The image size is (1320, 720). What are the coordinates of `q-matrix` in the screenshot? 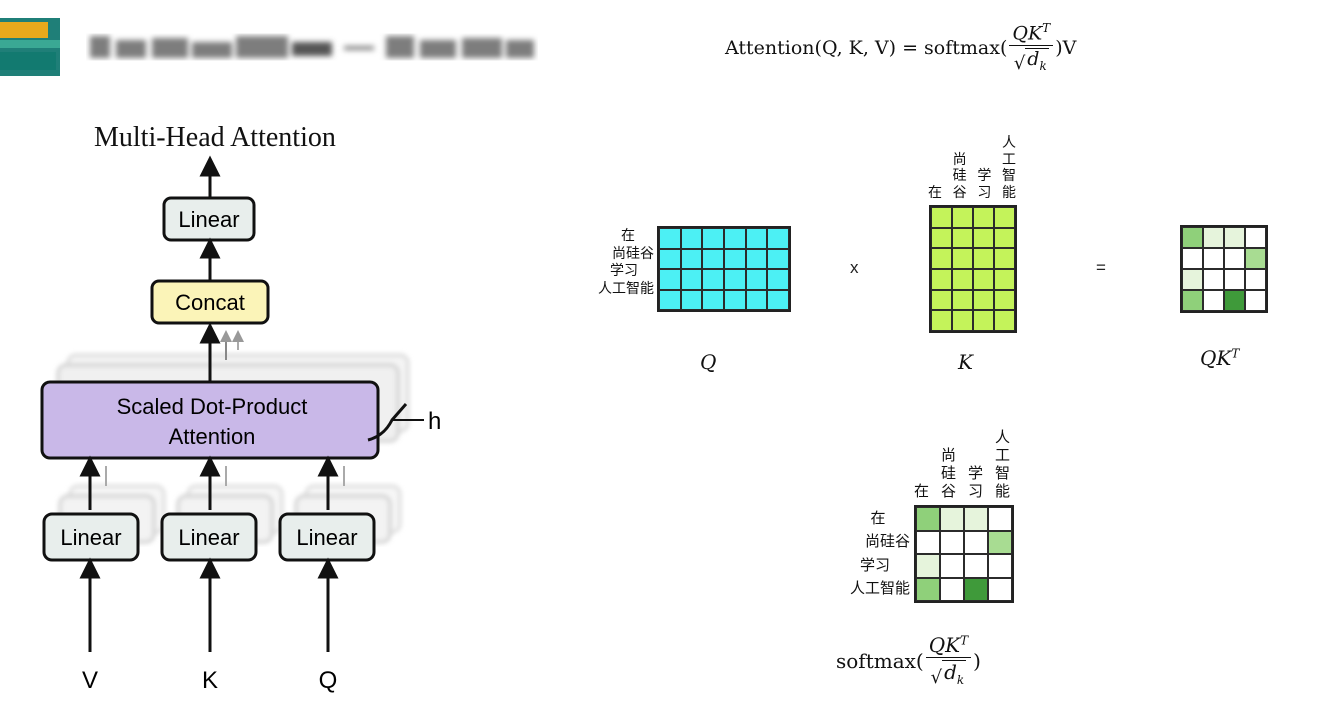 It's located at (724, 269).